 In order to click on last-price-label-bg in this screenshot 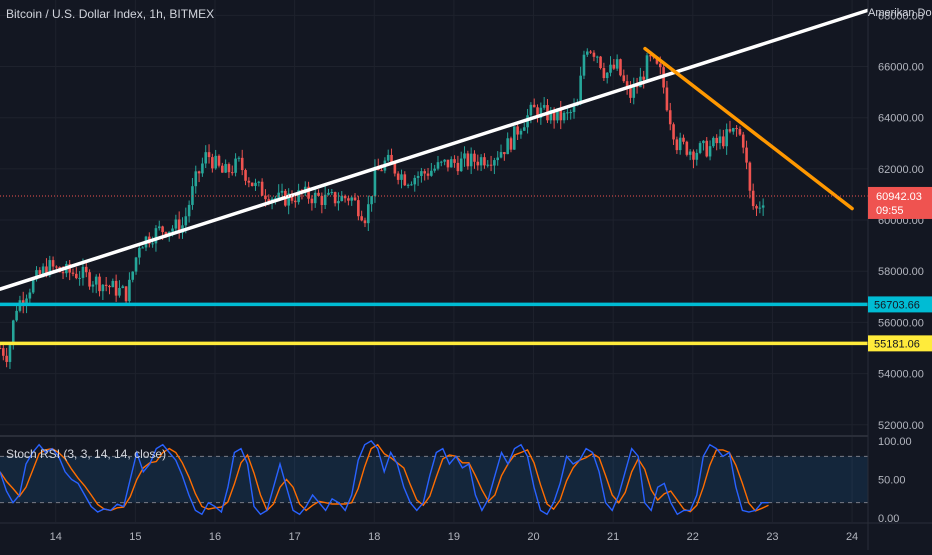, I will do `click(900, 202)`.